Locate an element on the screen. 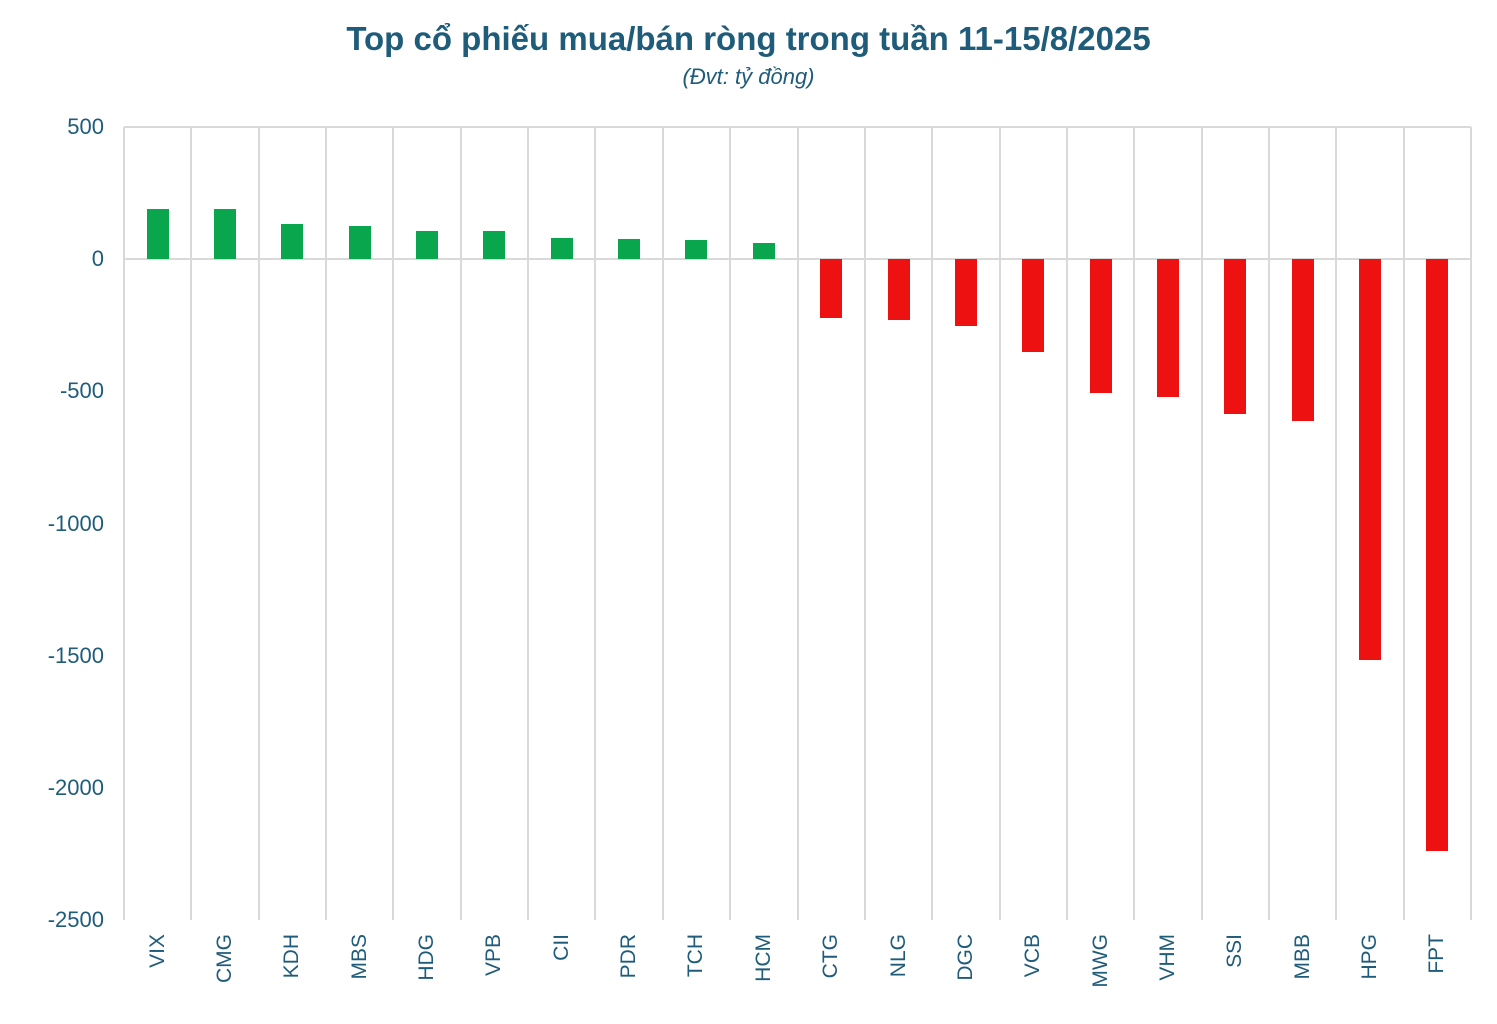 Image resolution: width=1497 pixels, height=1024 pixels. x-axis-label-nlg: NLG is located at coordinates (898, 956).